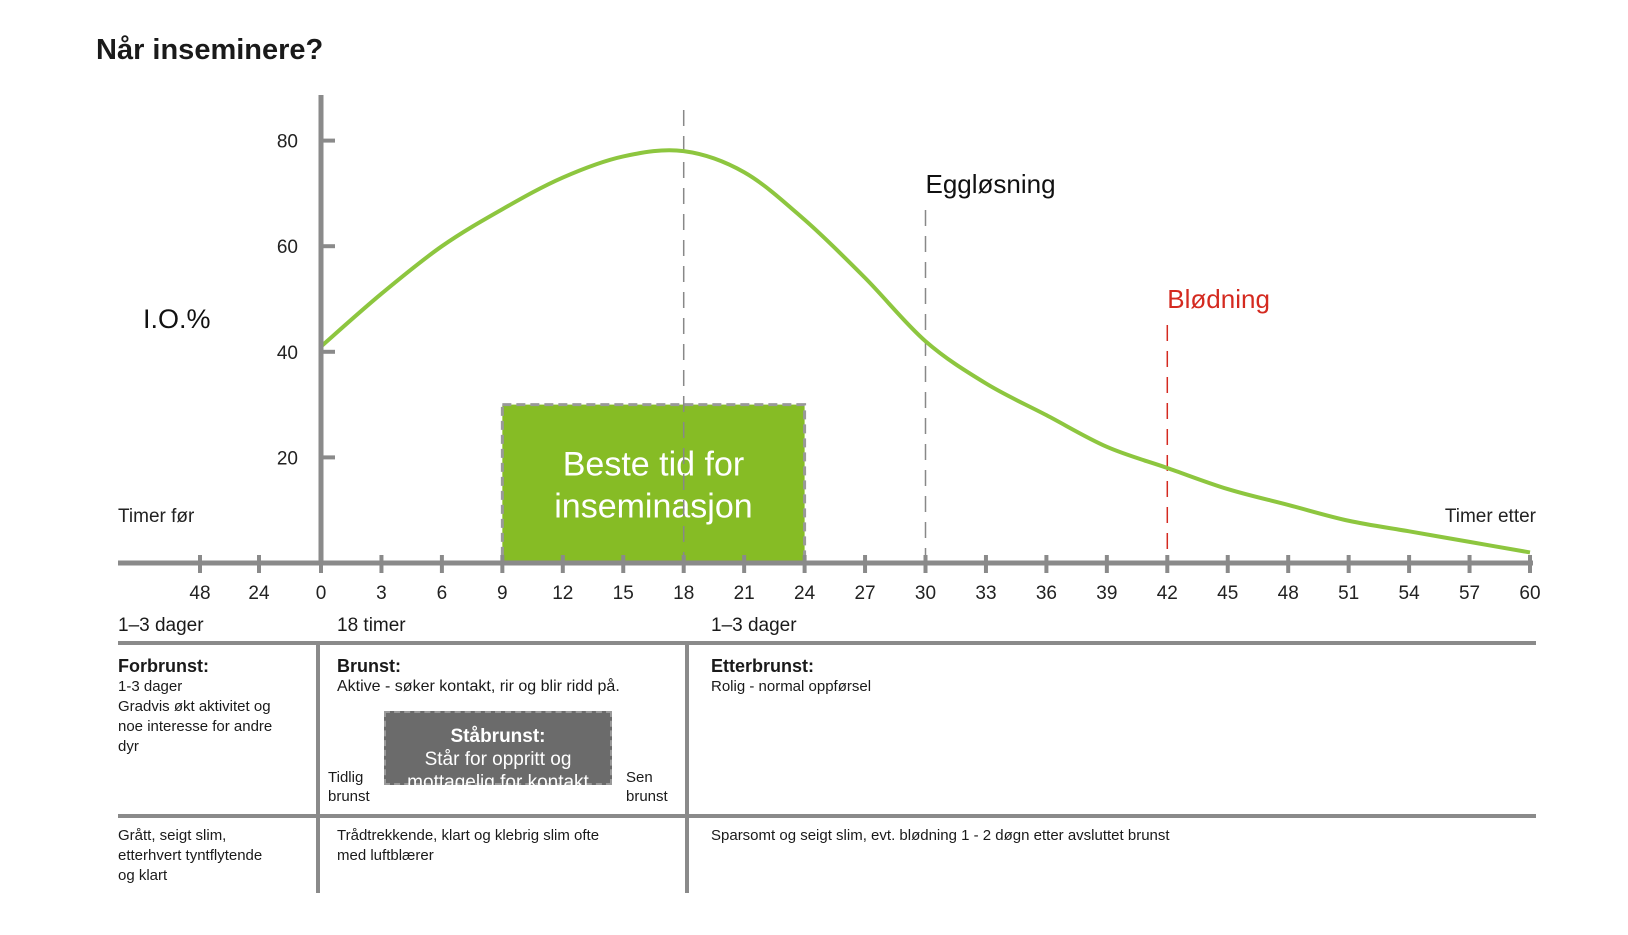 This screenshot has height=935, width=1628. I want to click on mucus-line: etterhvert tyntflytende, so click(190, 855).